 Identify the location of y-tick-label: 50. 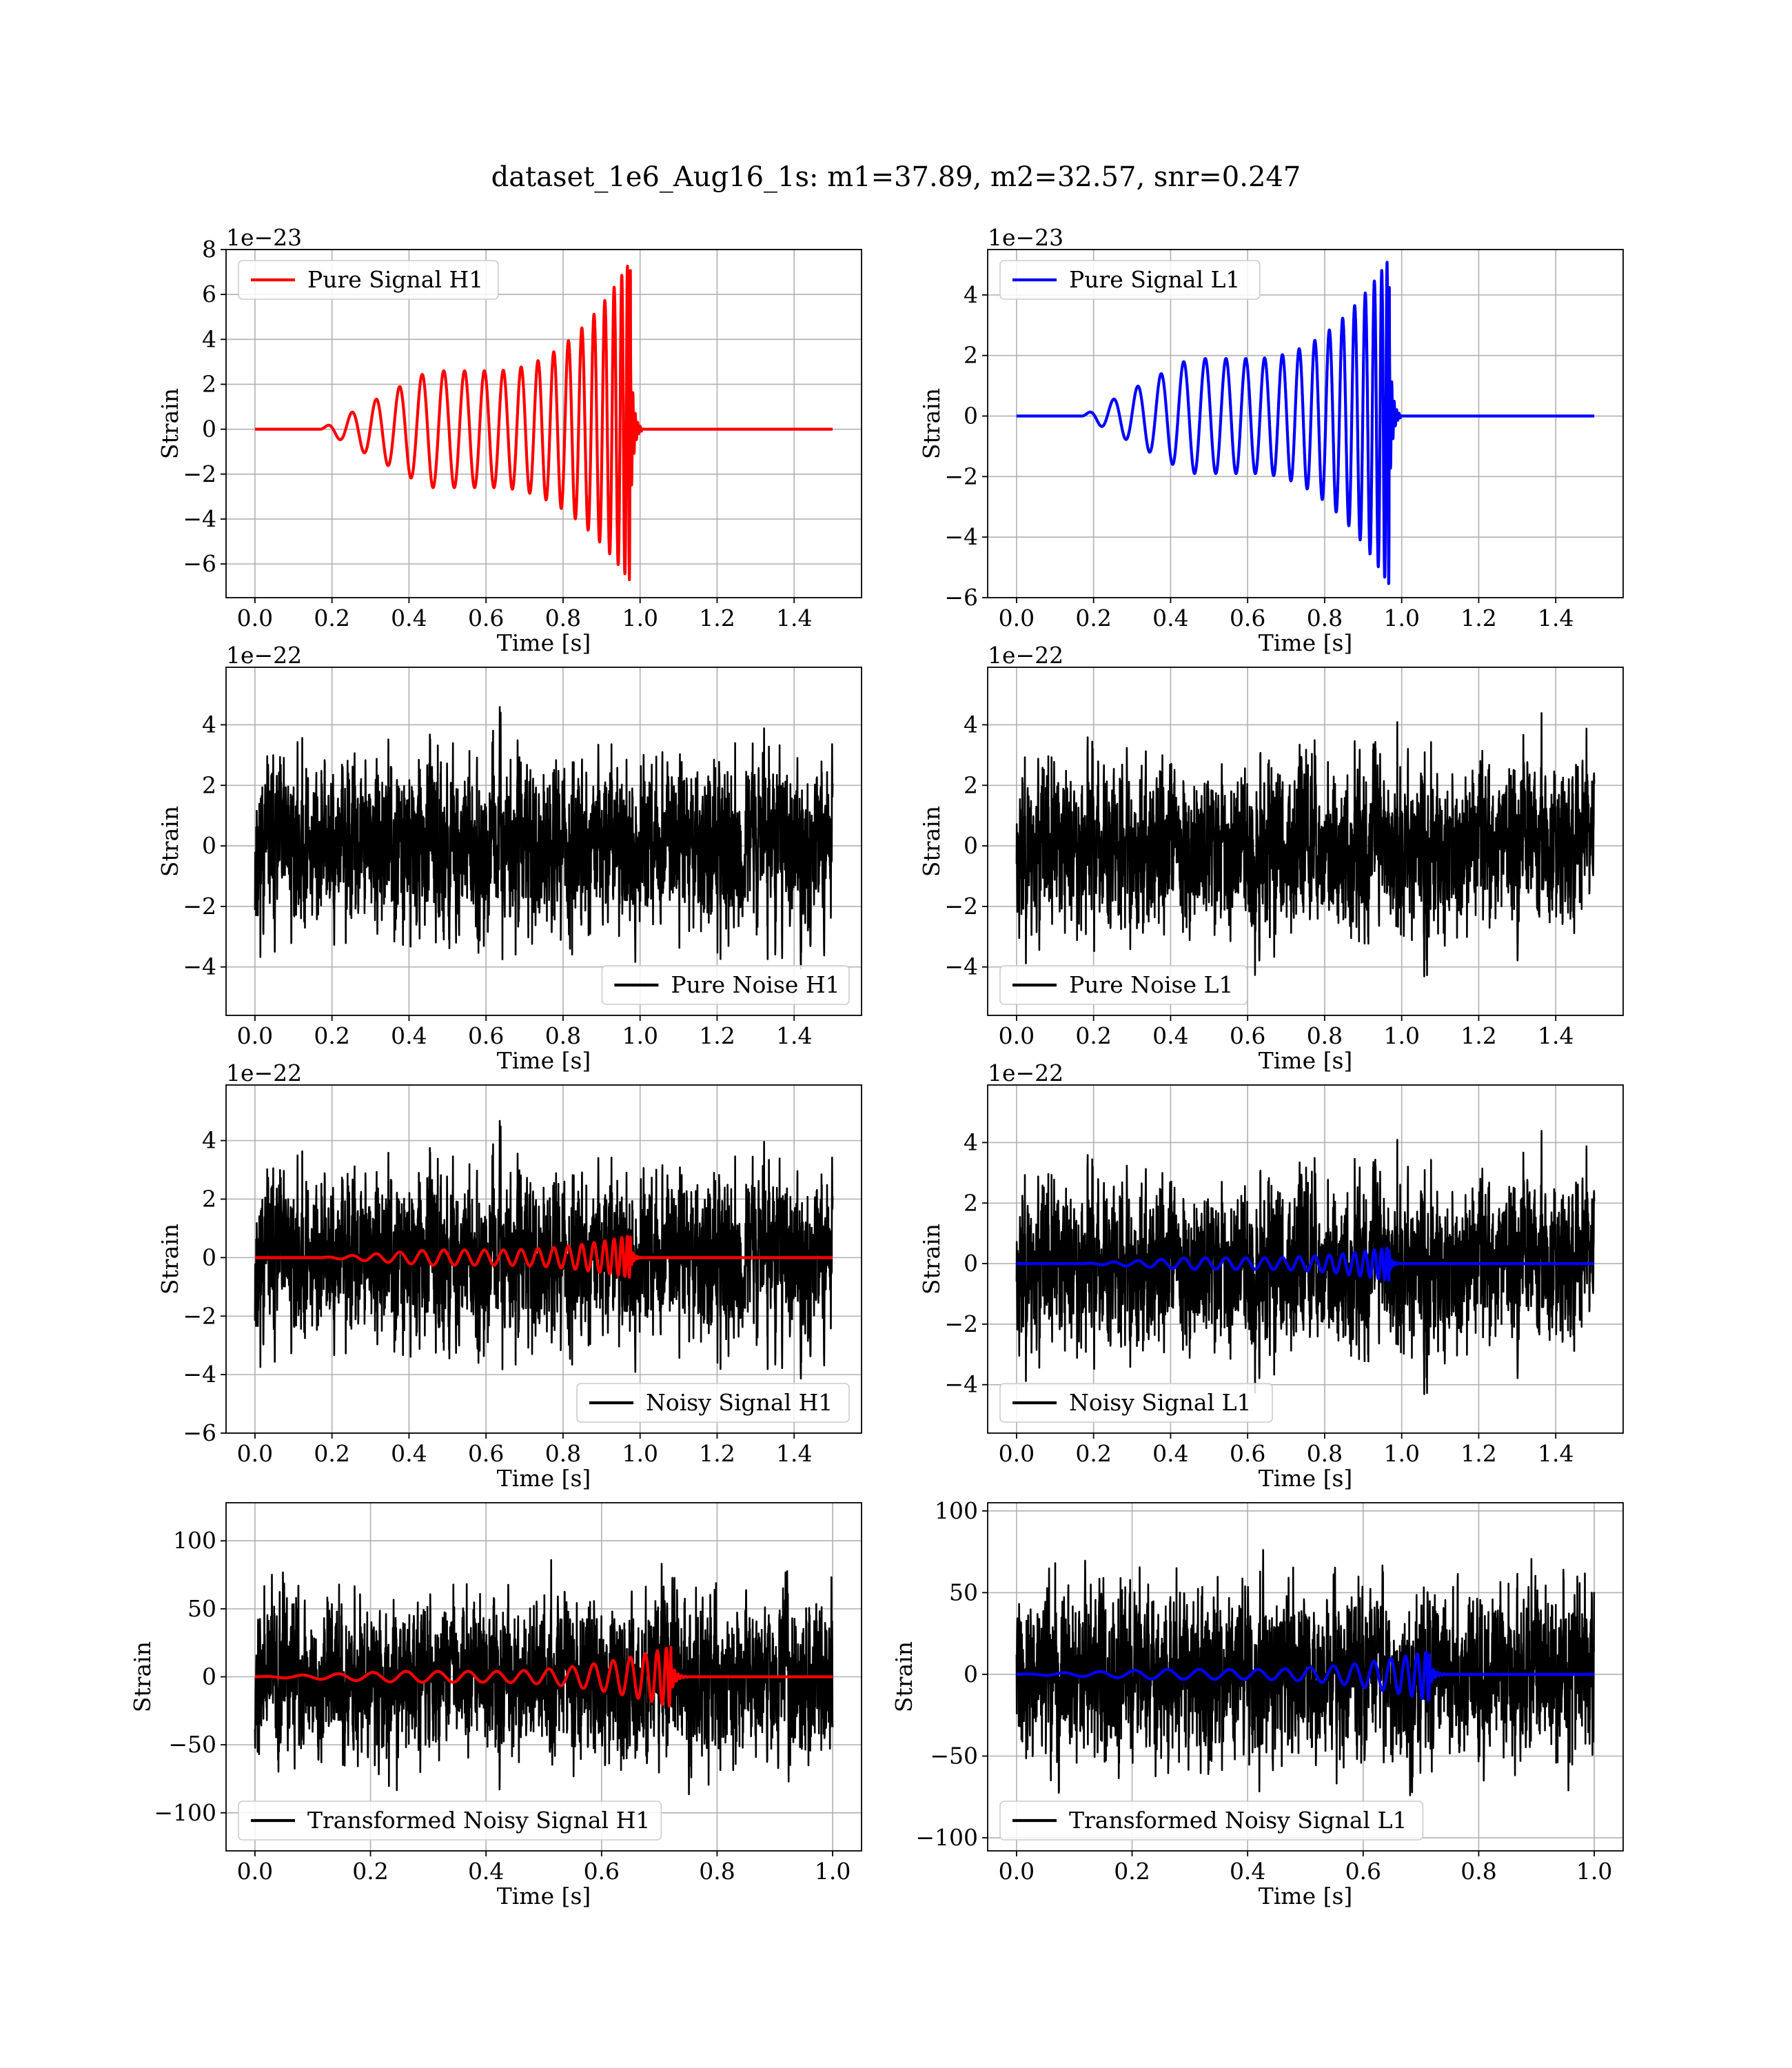
(201, 1608).